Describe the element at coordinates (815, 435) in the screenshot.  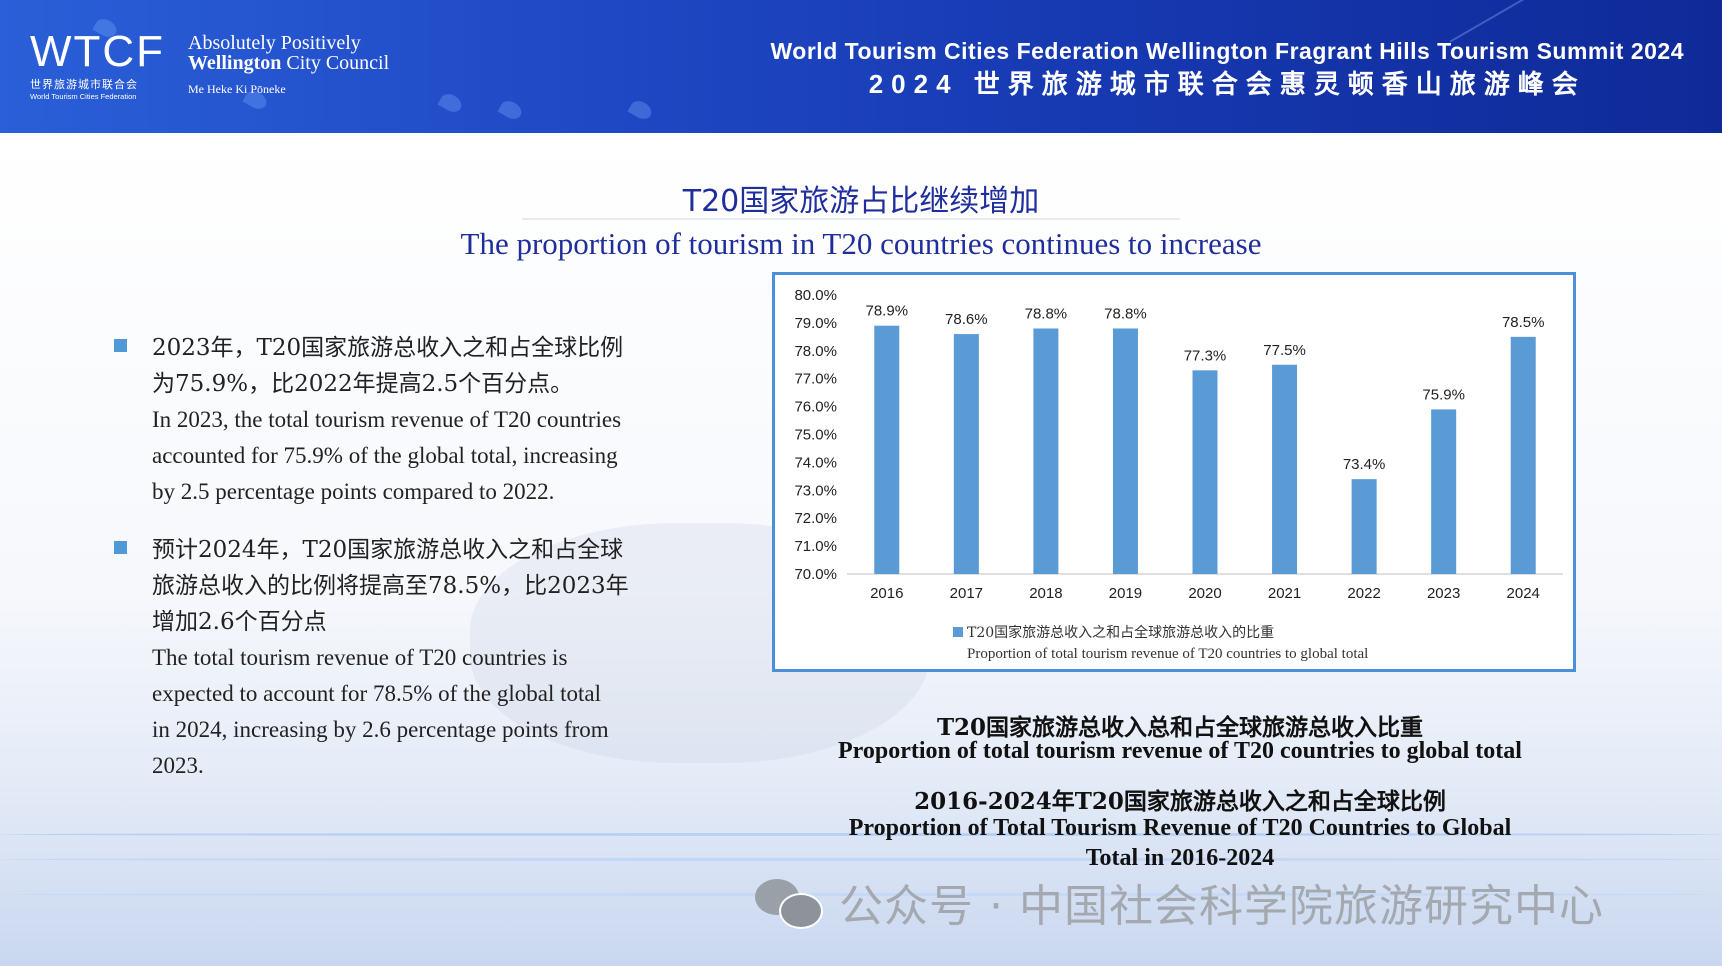
I see `y-tick-label: 75.0%` at that location.